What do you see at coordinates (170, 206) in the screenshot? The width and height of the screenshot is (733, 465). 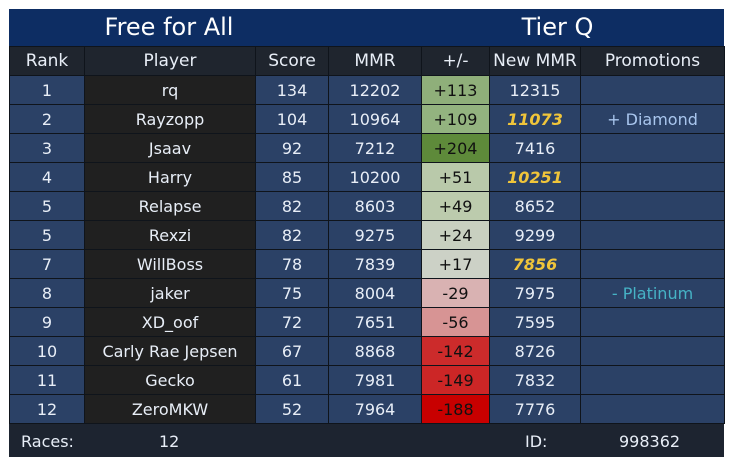 I see `player-cell: Relapse` at bounding box center [170, 206].